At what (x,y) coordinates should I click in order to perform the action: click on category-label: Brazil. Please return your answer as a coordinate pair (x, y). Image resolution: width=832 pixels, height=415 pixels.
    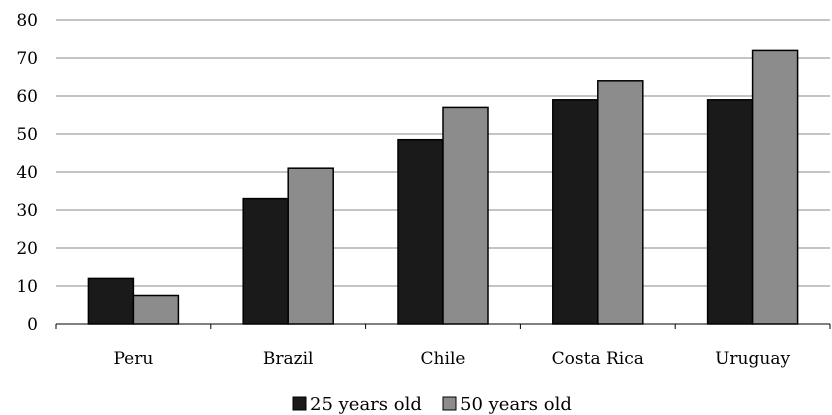
    Looking at the image, I should click on (288, 359).